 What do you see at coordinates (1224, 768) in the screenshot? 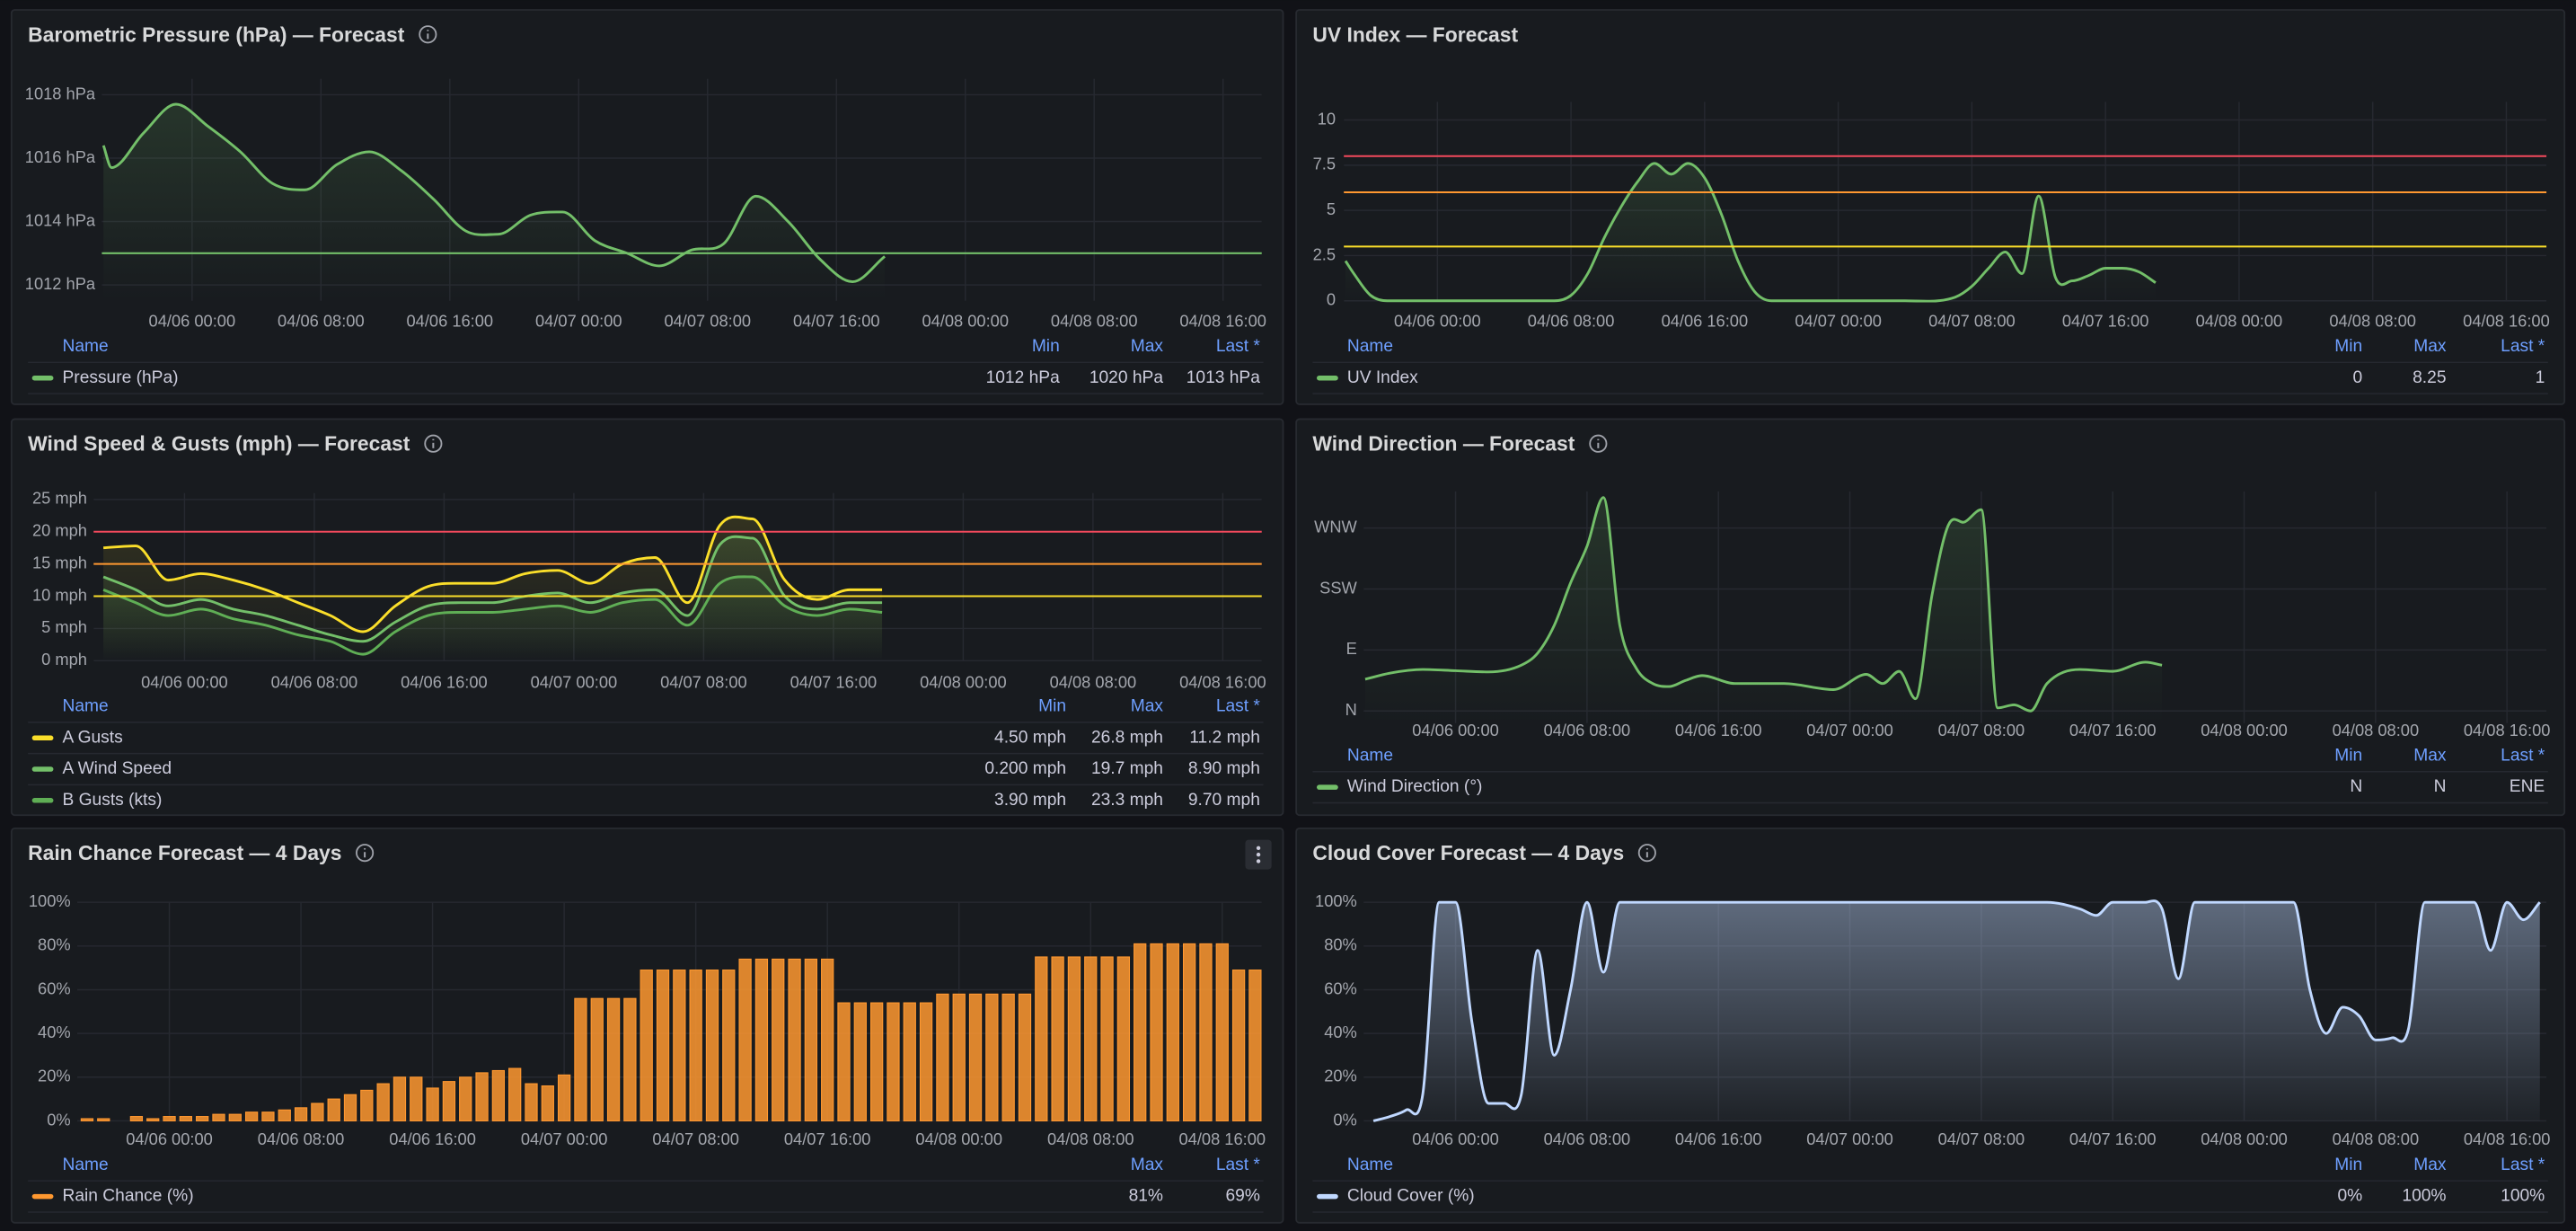
I see `legend-value: 8.90 mph` at bounding box center [1224, 768].